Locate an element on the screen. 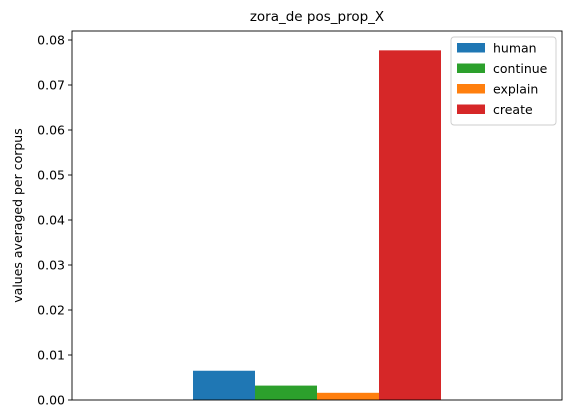 This screenshot has width=576, height=418. y-tick-label: 0.01 is located at coordinates (51, 355).